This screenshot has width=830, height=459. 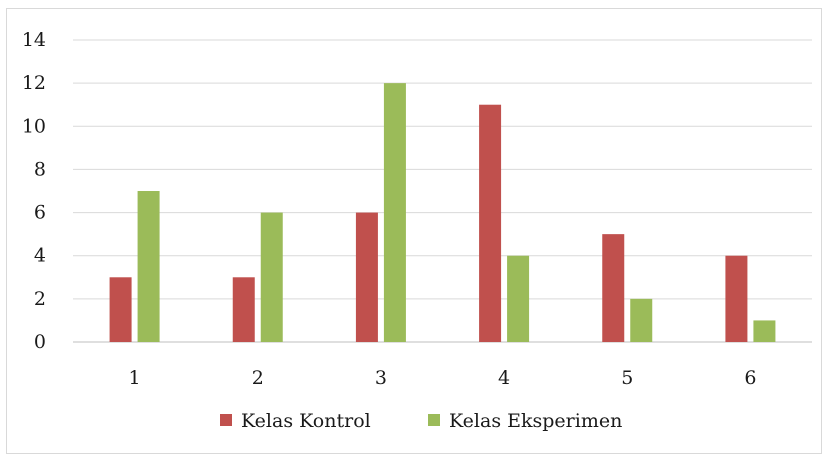 What do you see at coordinates (226, 420) in the screenshot?
I see `legend-swatch-kelas-kontrol` at bounding box center [226, 420].